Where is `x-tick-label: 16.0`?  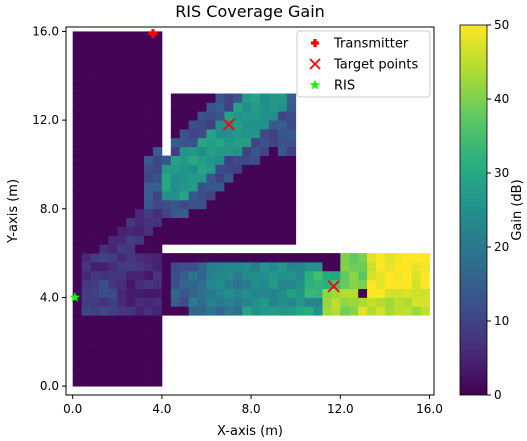 x-tick-label: 16.0 is located at coordinates (429, 409).